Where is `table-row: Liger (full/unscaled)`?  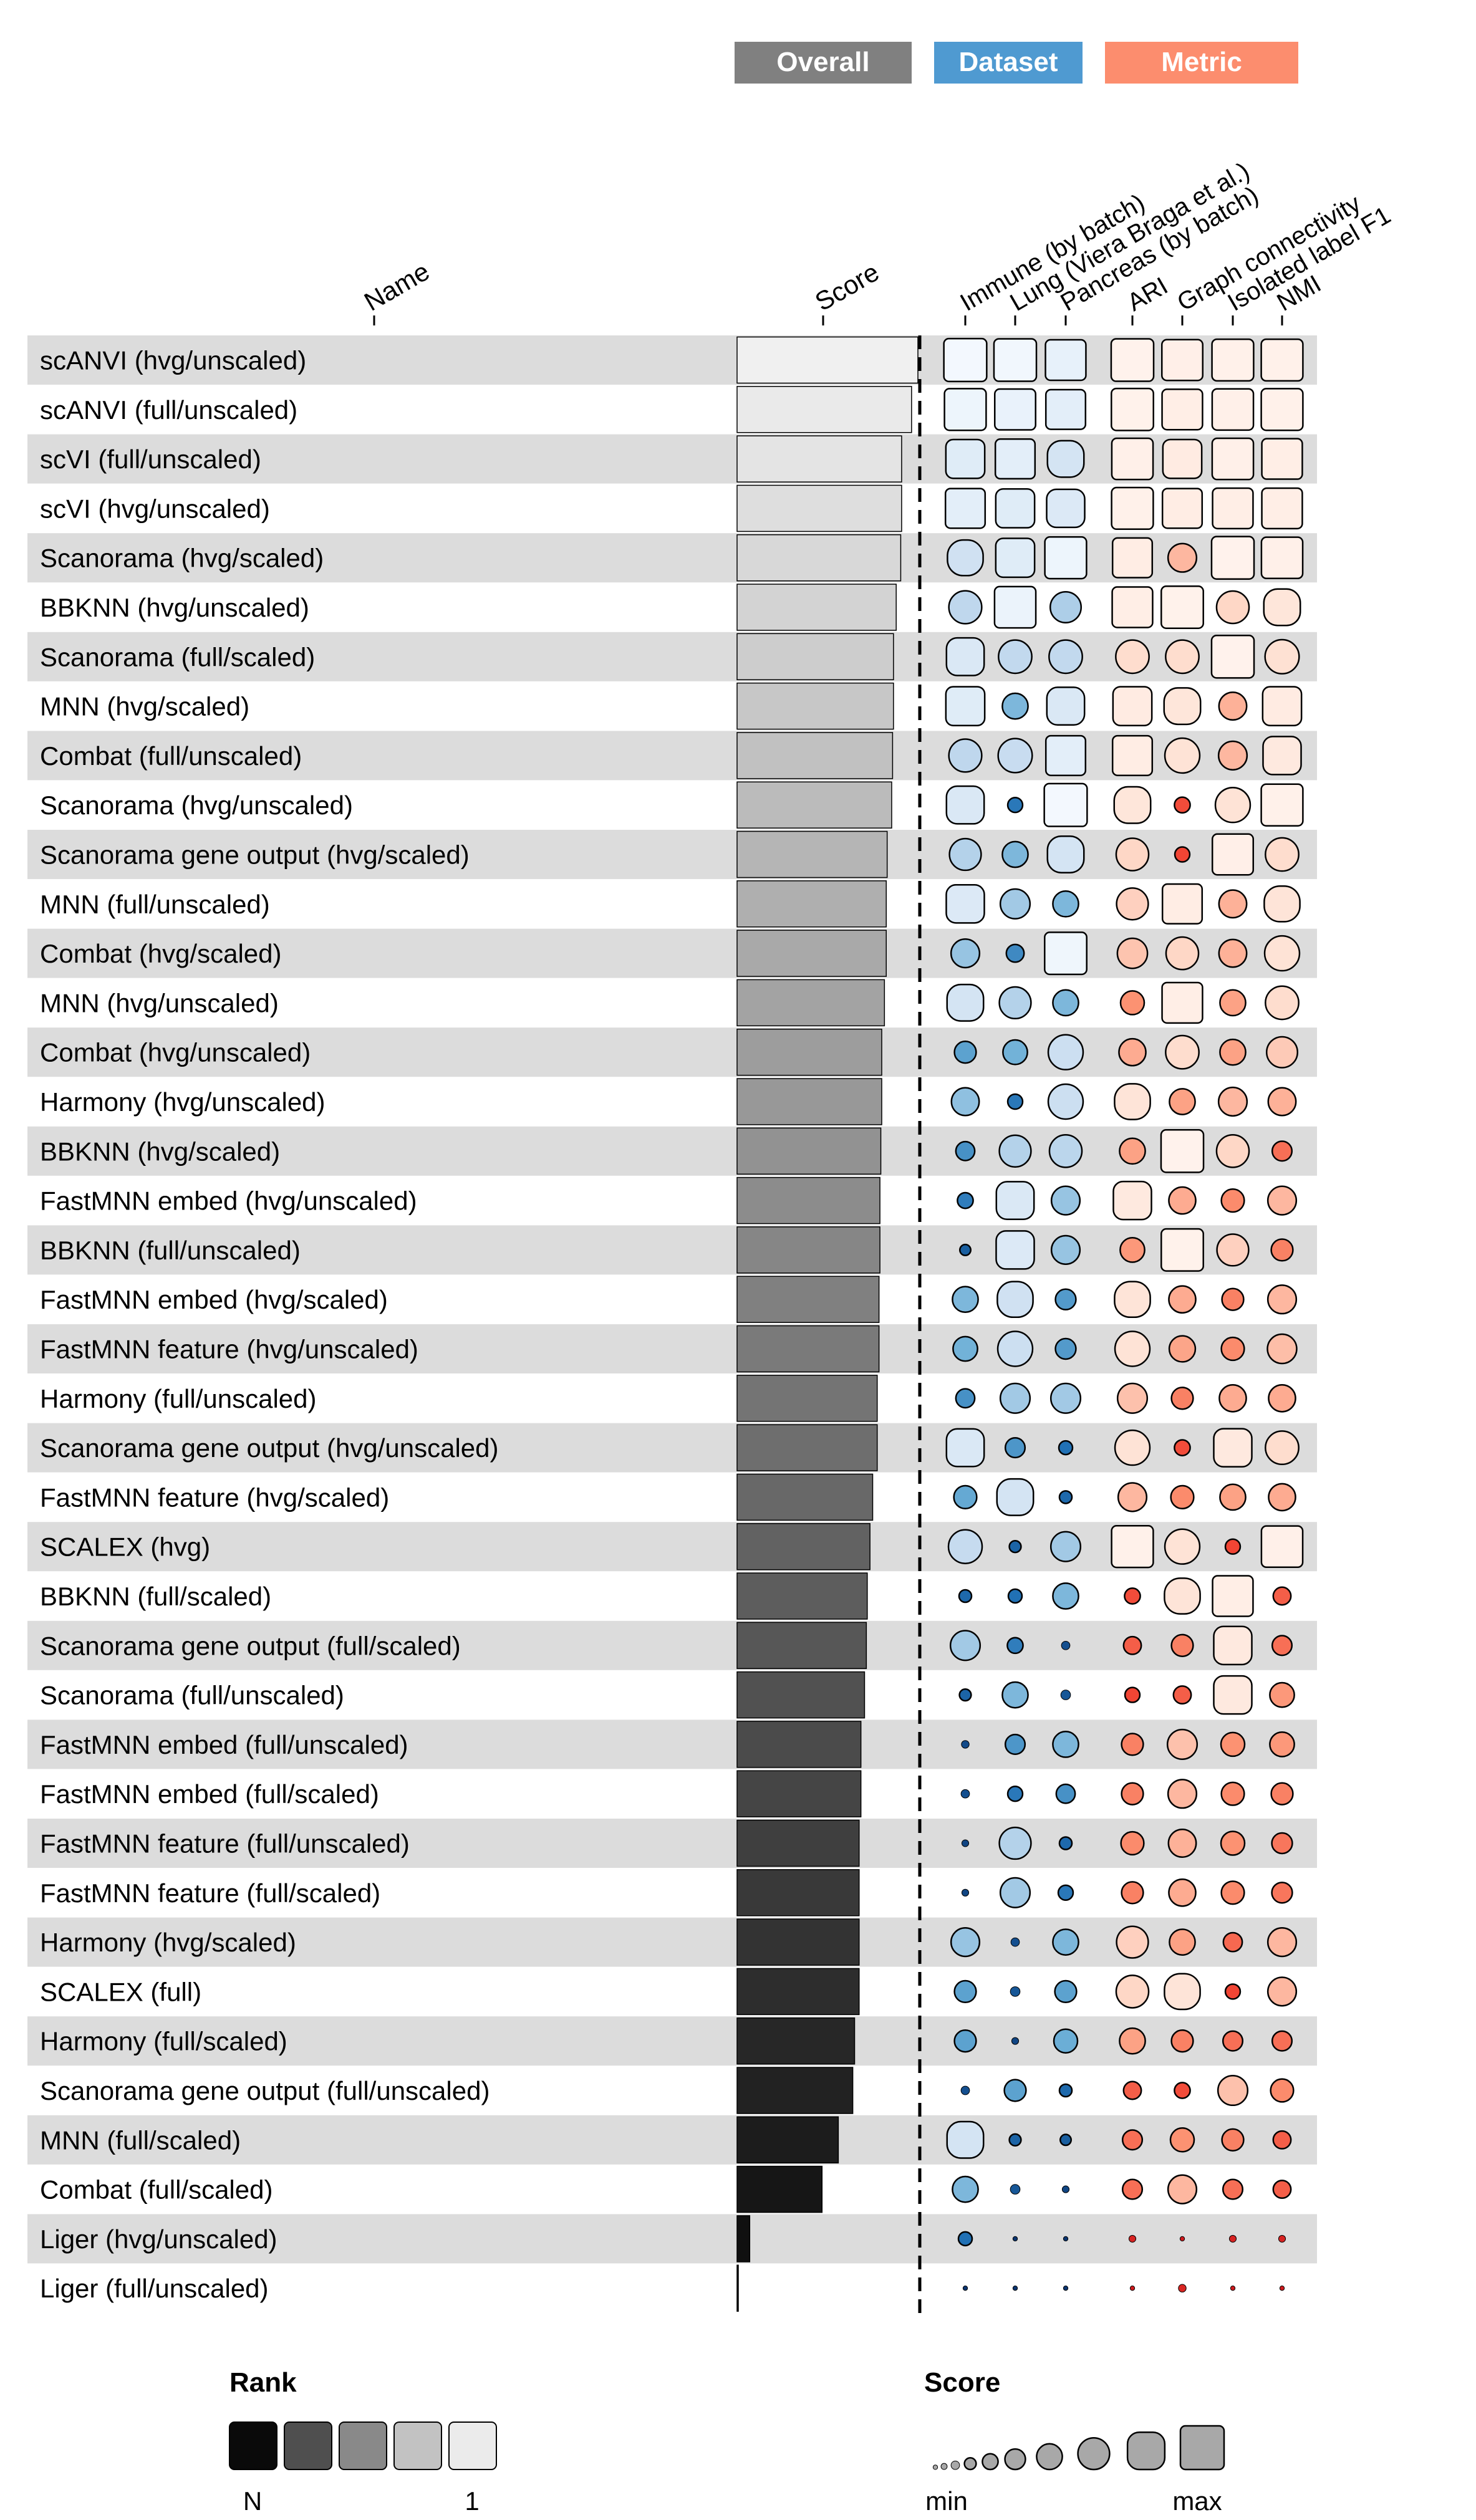
table-row: Liger (full/unscaled) is located at coordinates (662, 2288).